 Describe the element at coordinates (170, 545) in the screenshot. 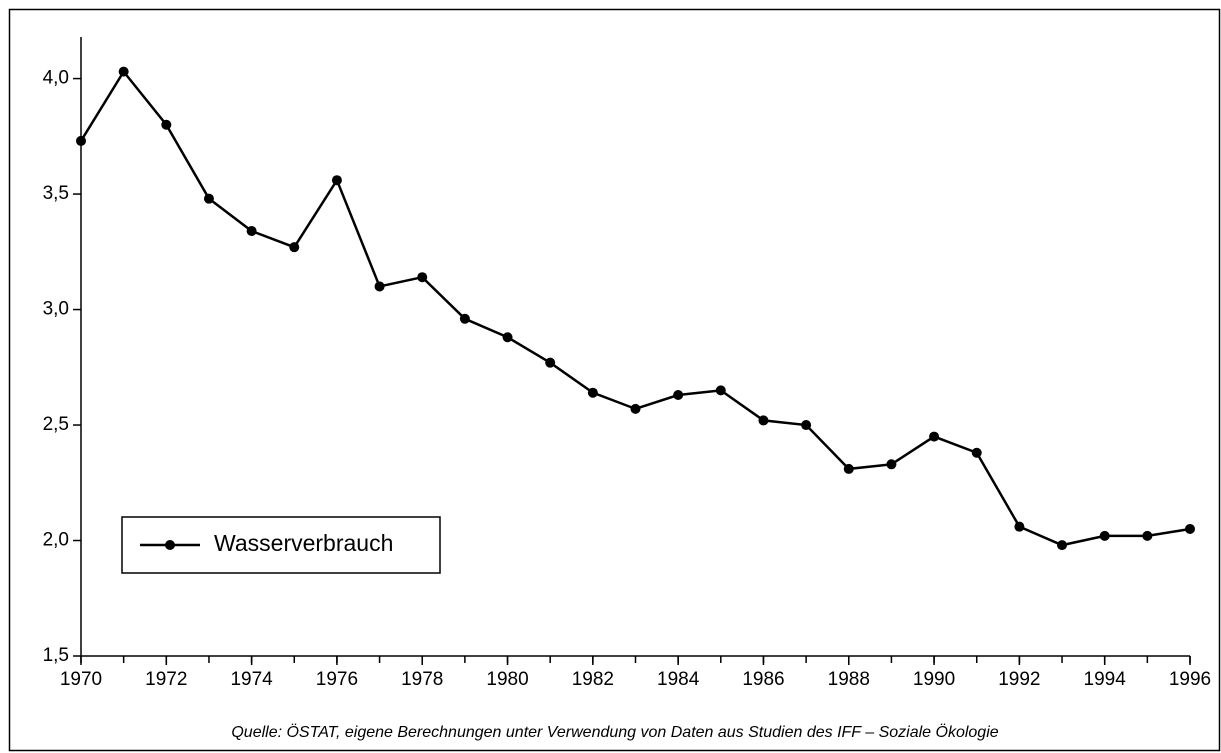

I see `legend-marker` at that location.